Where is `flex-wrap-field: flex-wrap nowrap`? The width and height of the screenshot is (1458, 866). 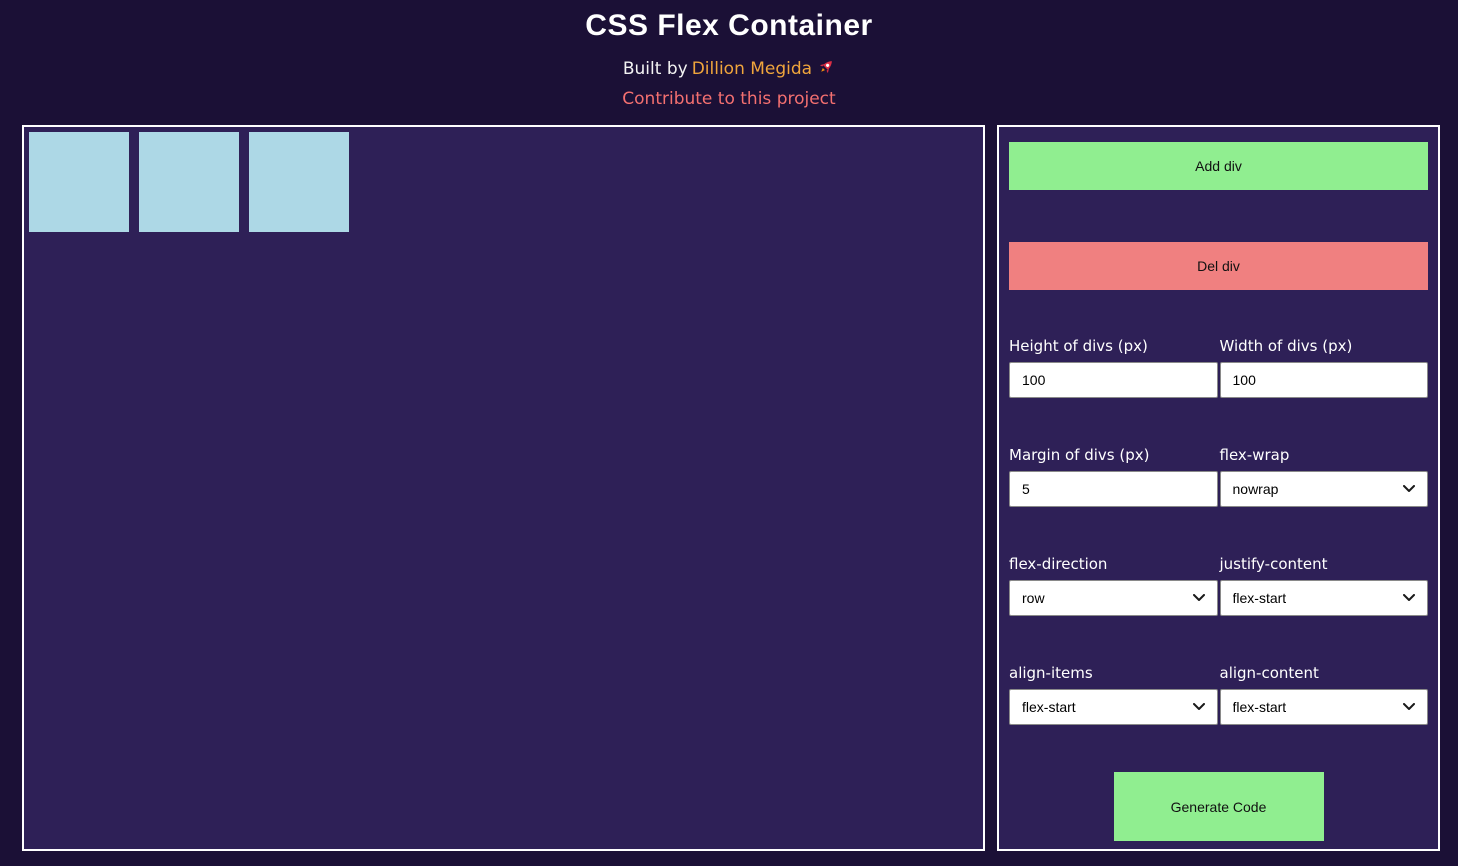 flex-wrap-field: flex-wrap nowrap is located at coordinates (1323, 476).